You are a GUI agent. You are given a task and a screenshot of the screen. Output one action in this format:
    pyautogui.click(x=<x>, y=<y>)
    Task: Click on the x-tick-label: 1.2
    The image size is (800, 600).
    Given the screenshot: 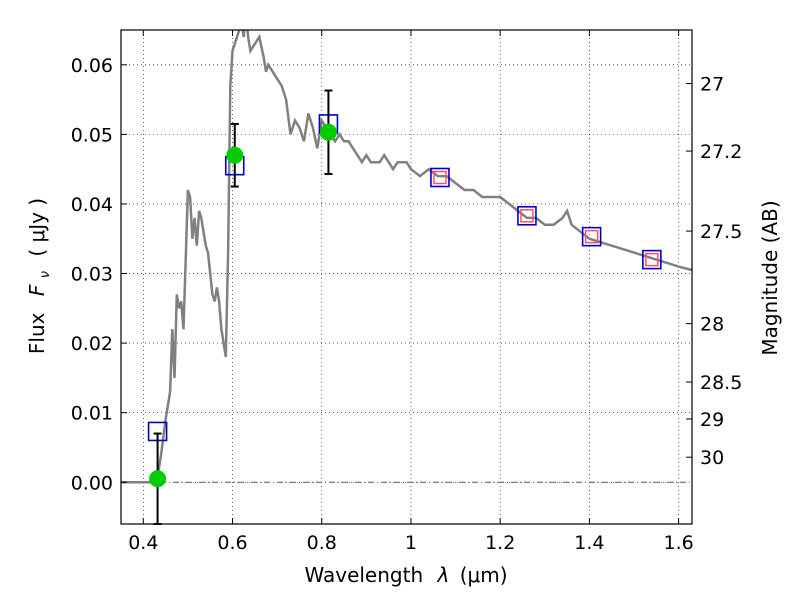 What is the action you would take?
    pyautogui.click(x=500, y=543)
    